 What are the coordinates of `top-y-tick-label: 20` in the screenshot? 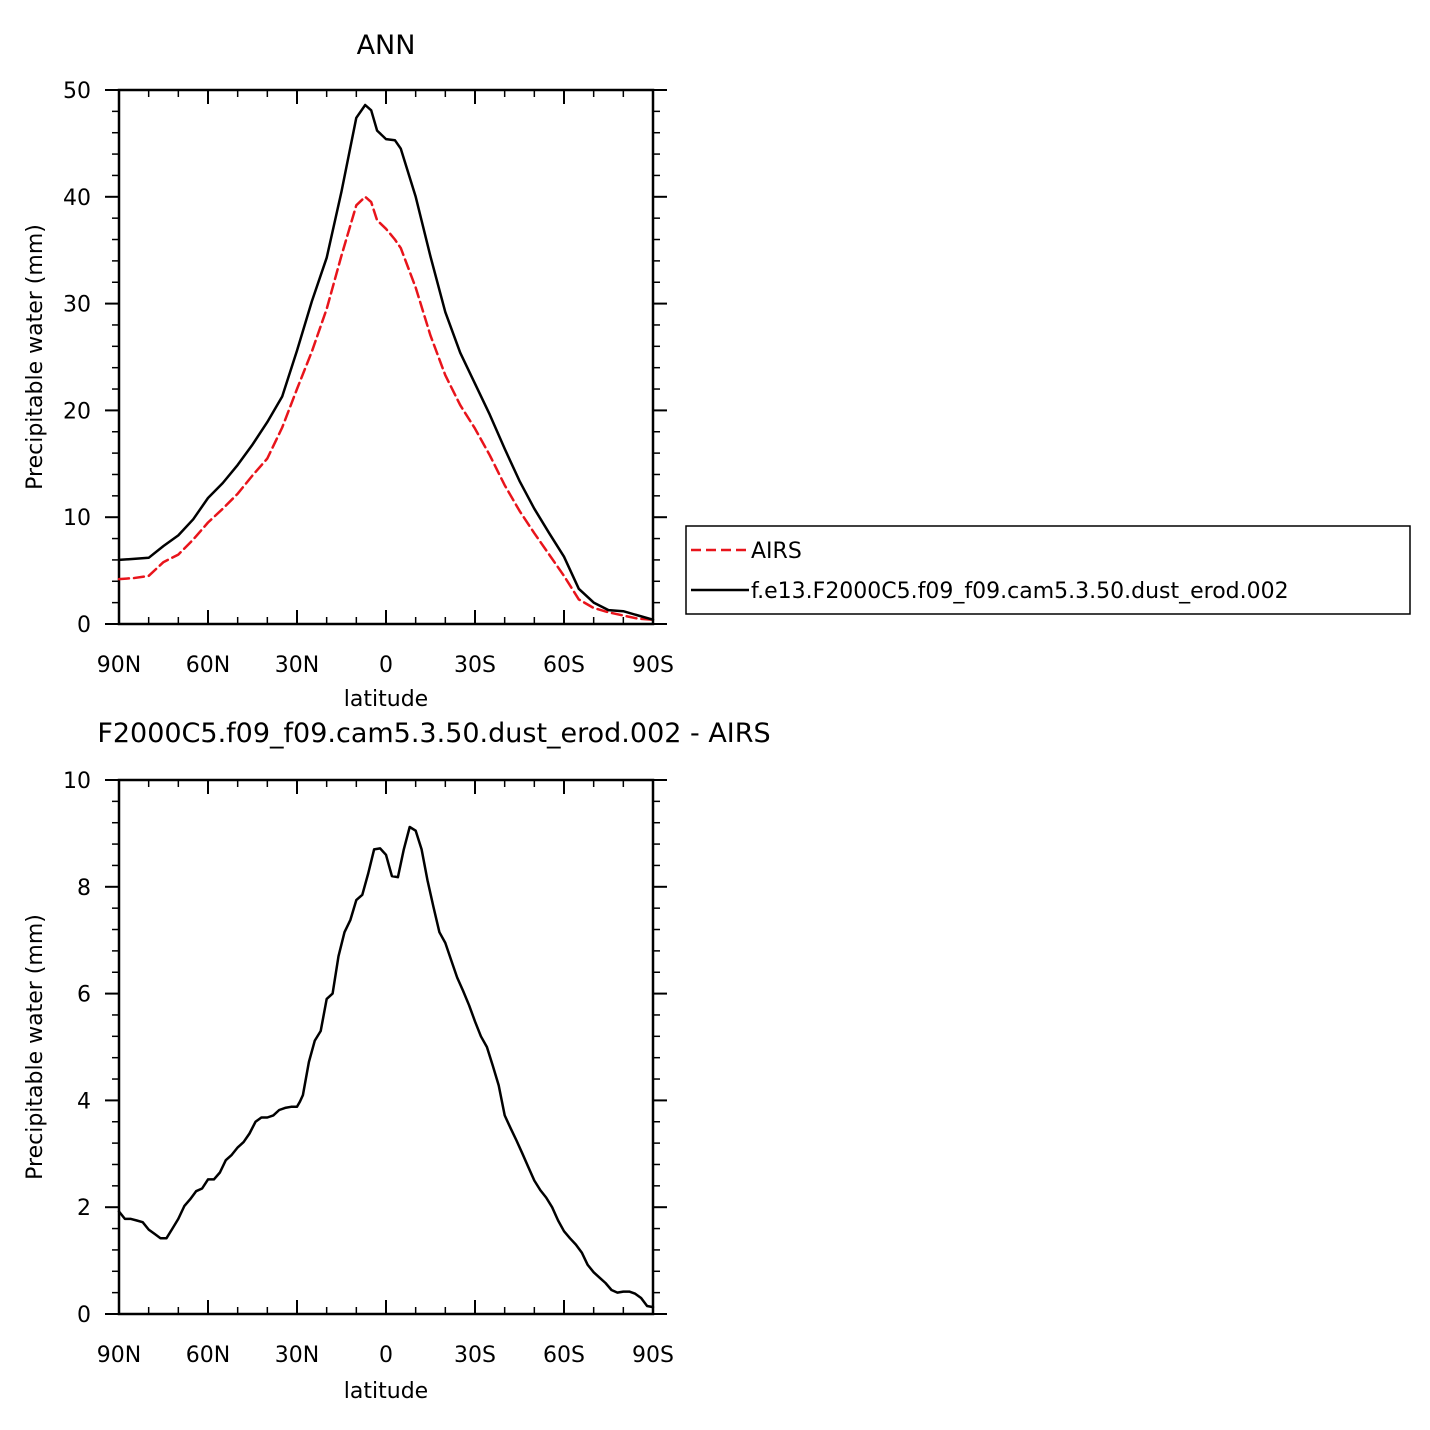 It's located at (77, 411).